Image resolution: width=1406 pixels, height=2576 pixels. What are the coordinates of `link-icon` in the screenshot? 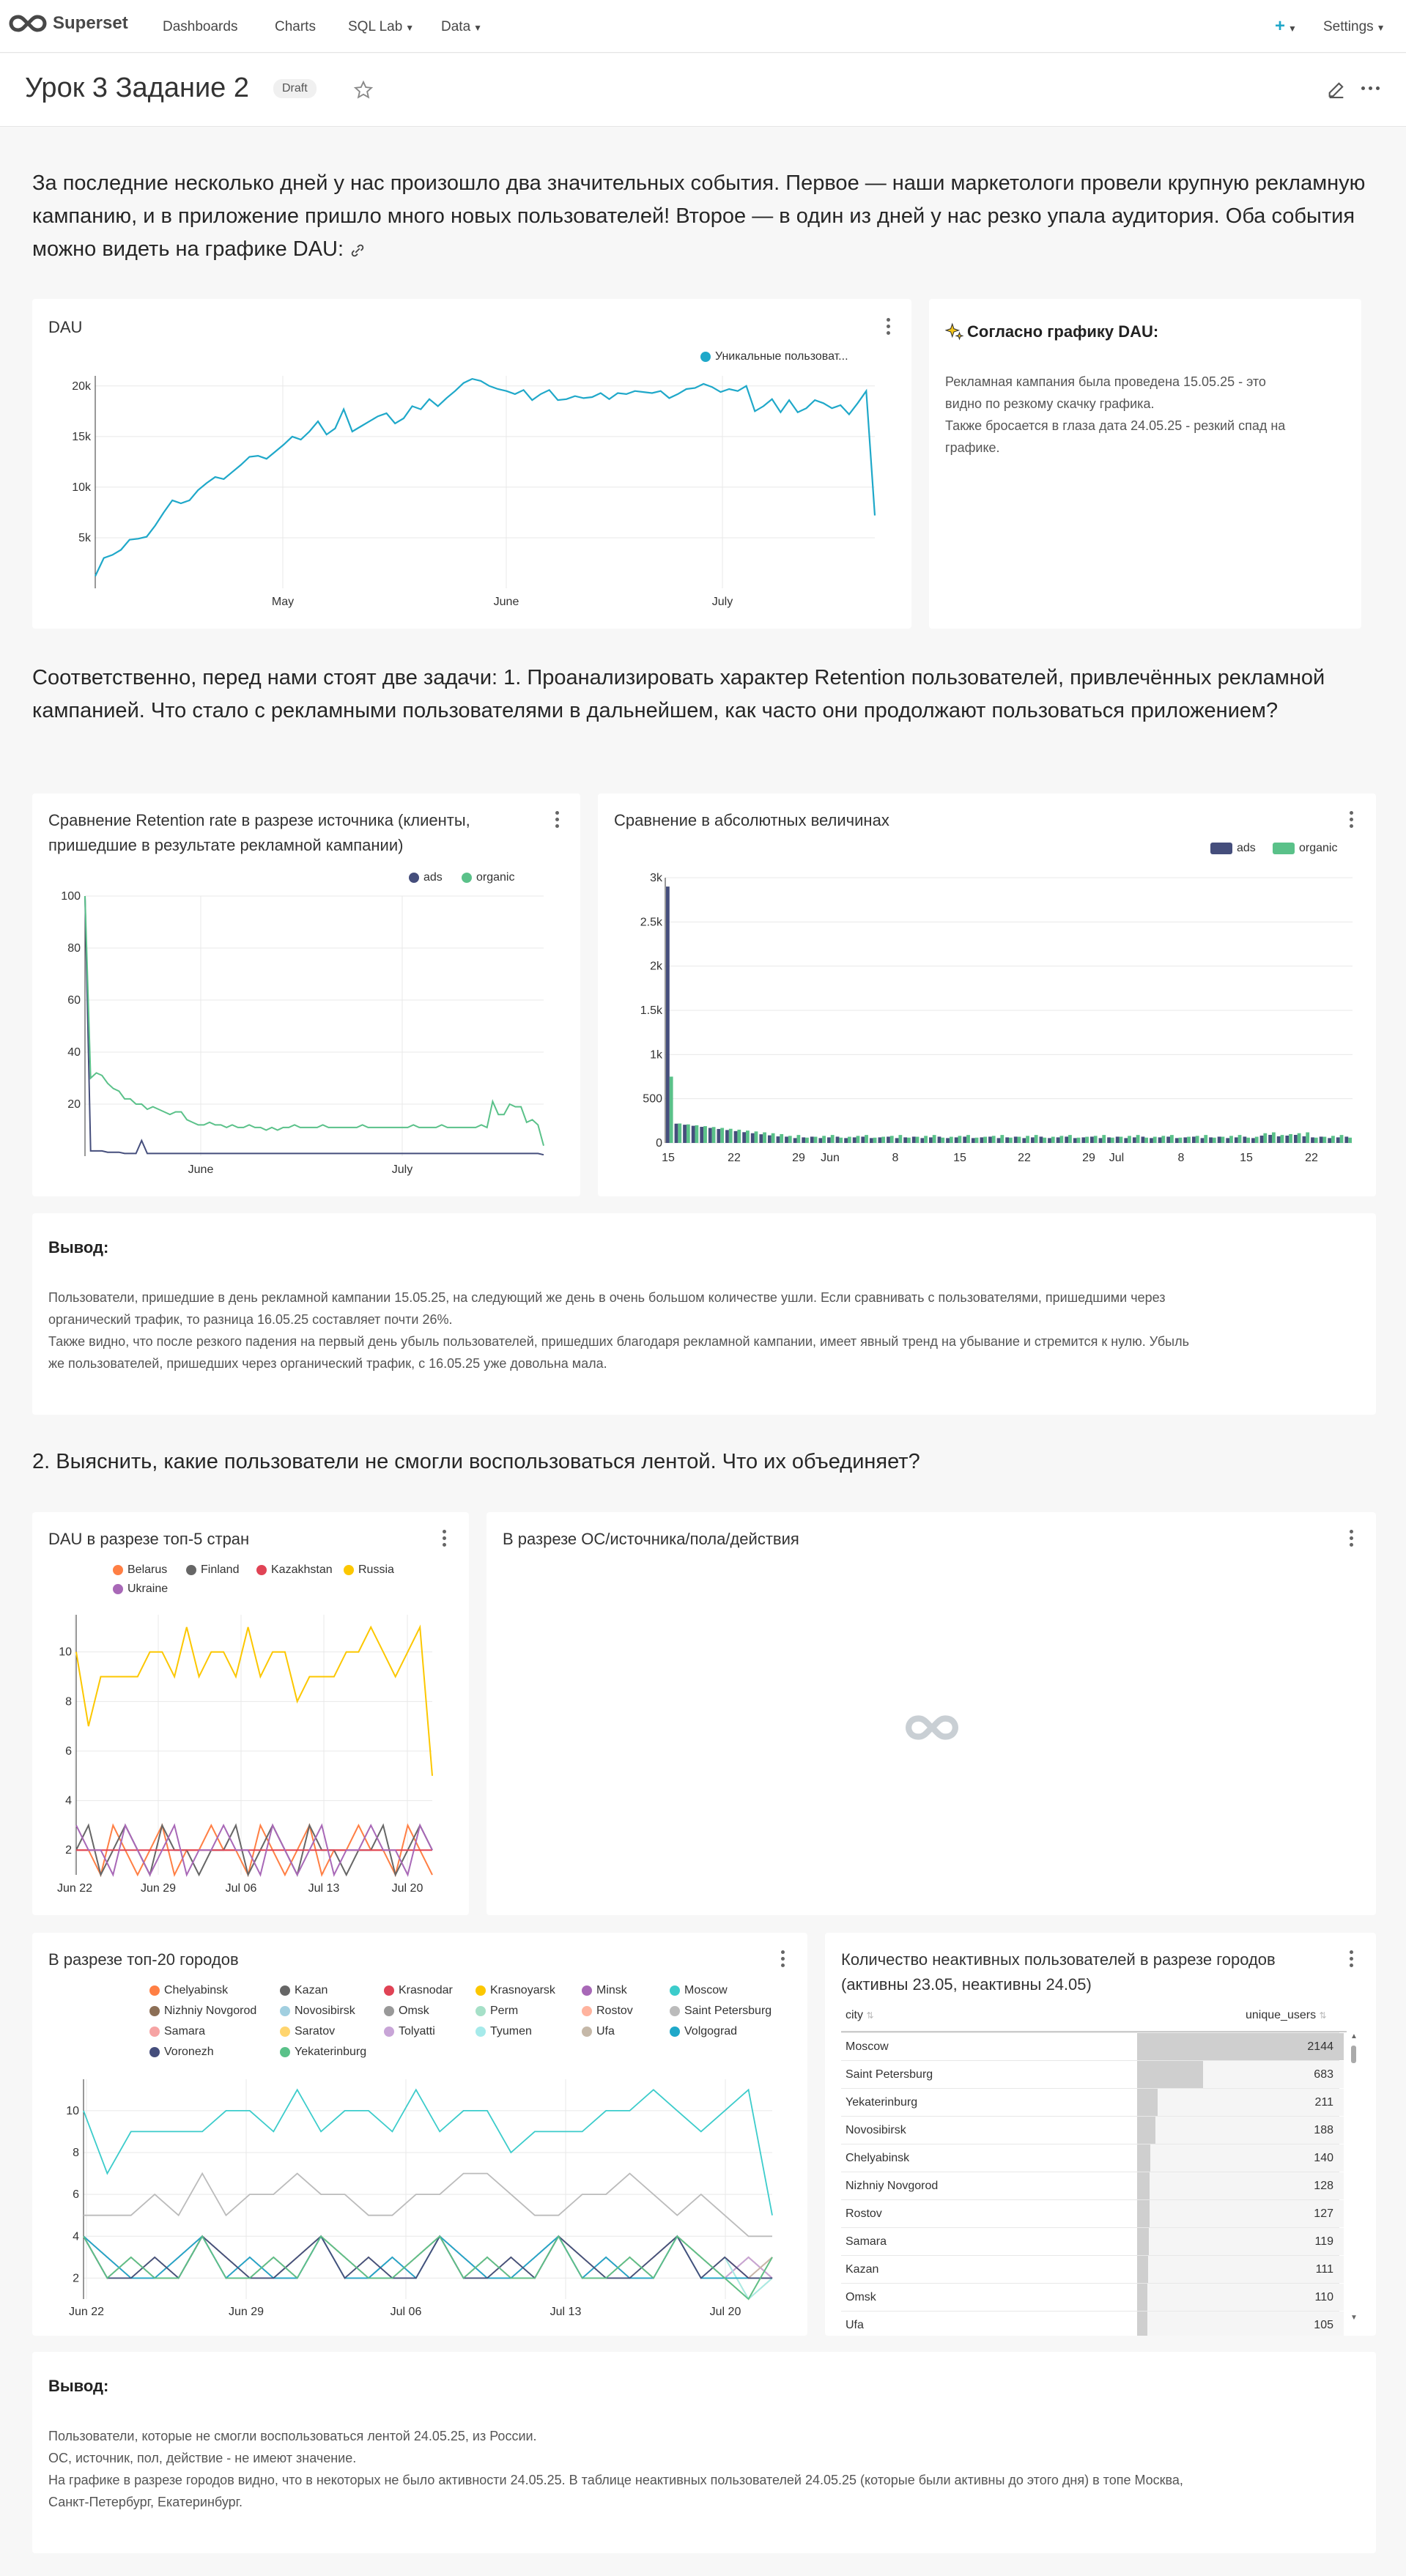 It's located at (357, 251).